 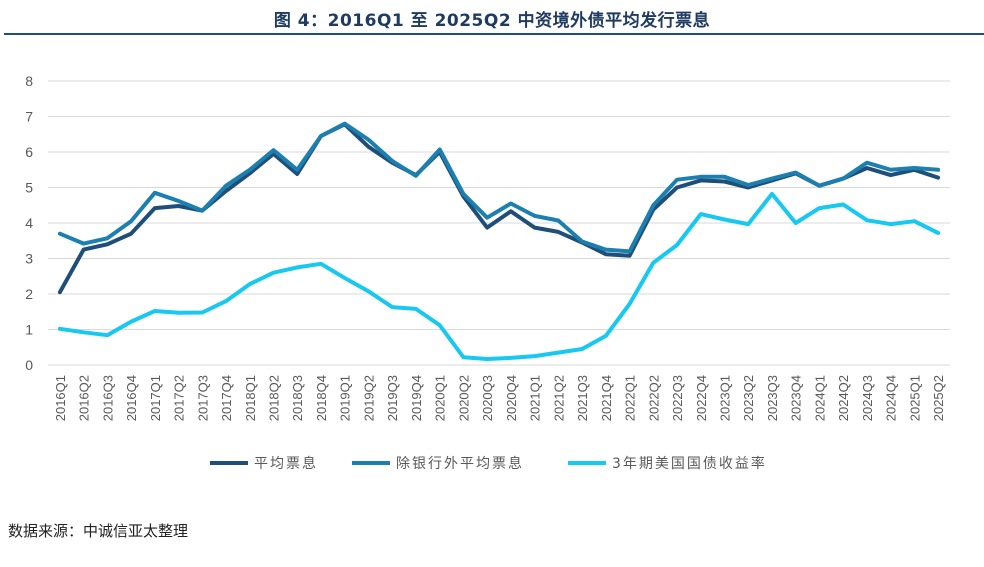 What do you see at coordinates (29, 365) in the screenshot?
I see `y-tick-label: 0` at bounding box center [29, 365].